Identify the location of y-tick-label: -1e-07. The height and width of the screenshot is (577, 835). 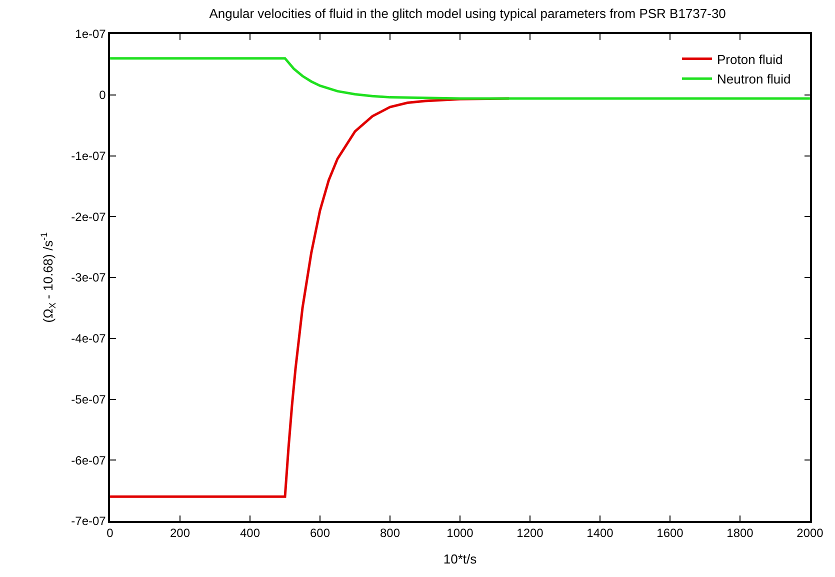
(88, 155).